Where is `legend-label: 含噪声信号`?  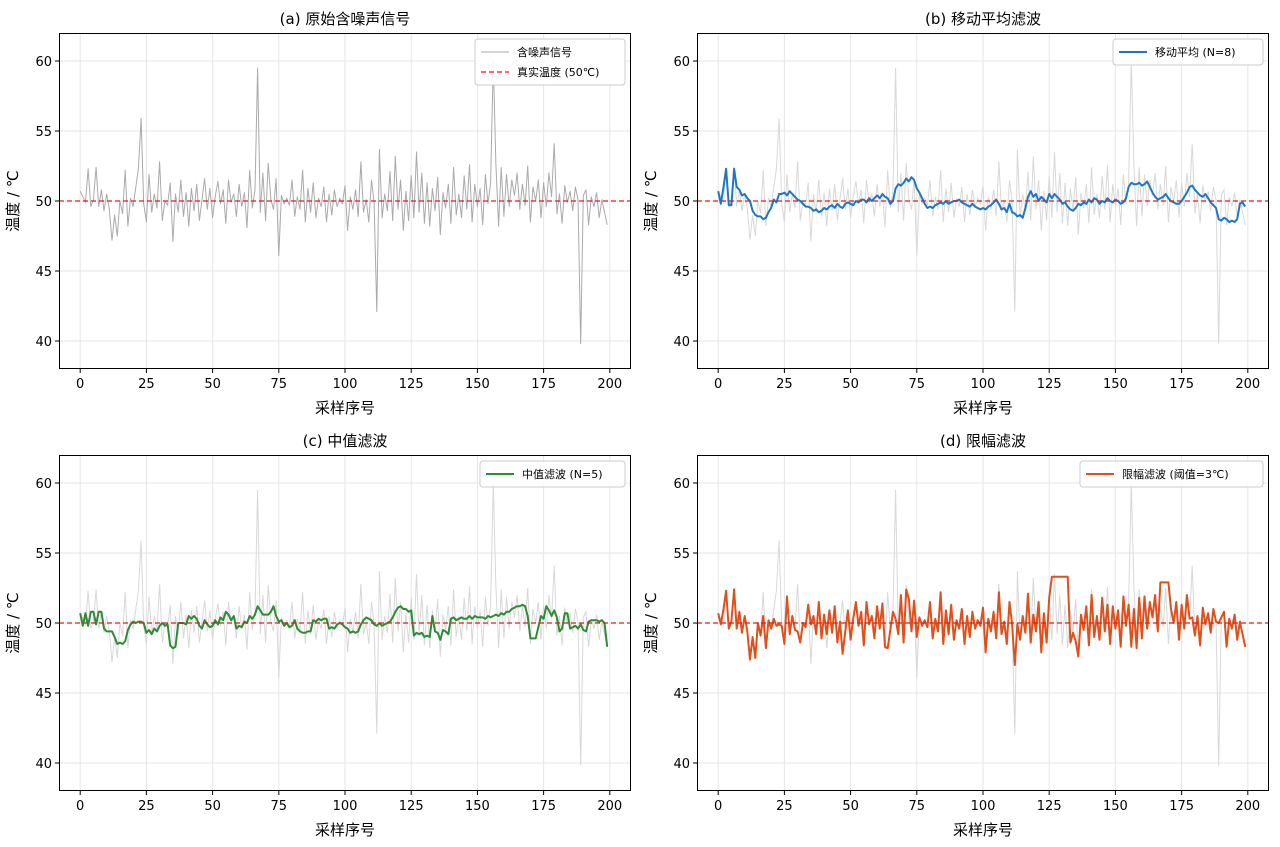 legend-label: 含噪声信号 is located at coordinates (544, 52).